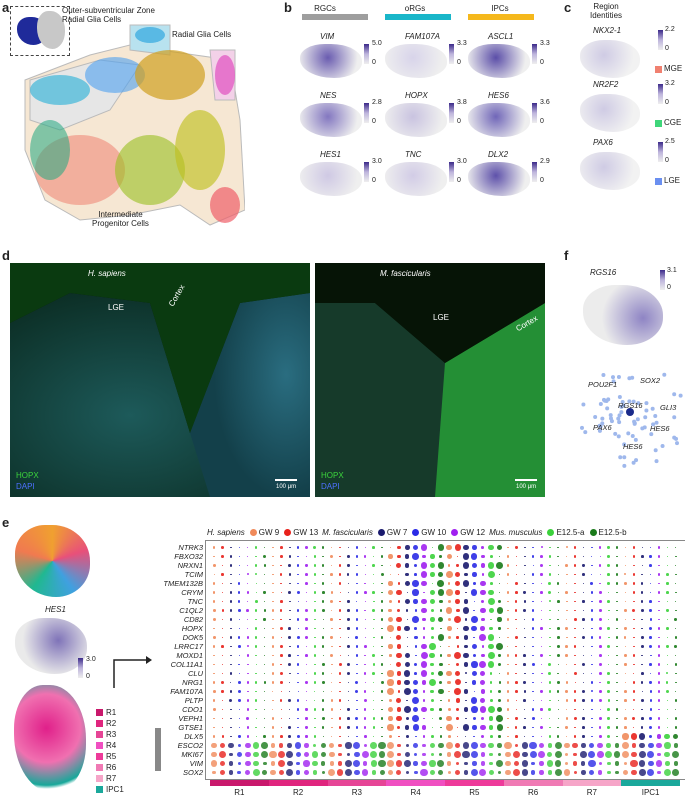  I want to click on macaque-scale-text: 100 μm, so click(526, 487).